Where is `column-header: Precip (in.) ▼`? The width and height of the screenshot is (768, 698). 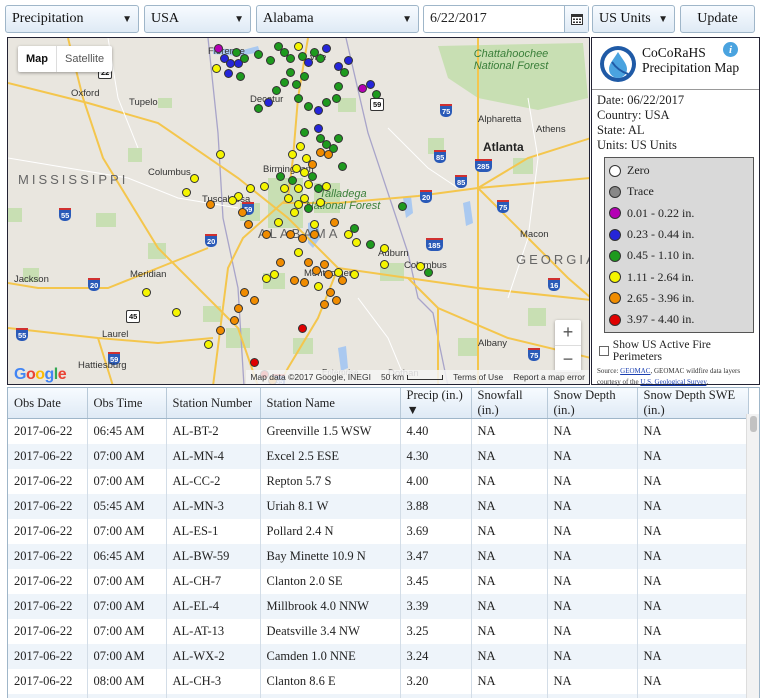
column-header: Precip (in.) ▼ is located at coordinates (436, 403).